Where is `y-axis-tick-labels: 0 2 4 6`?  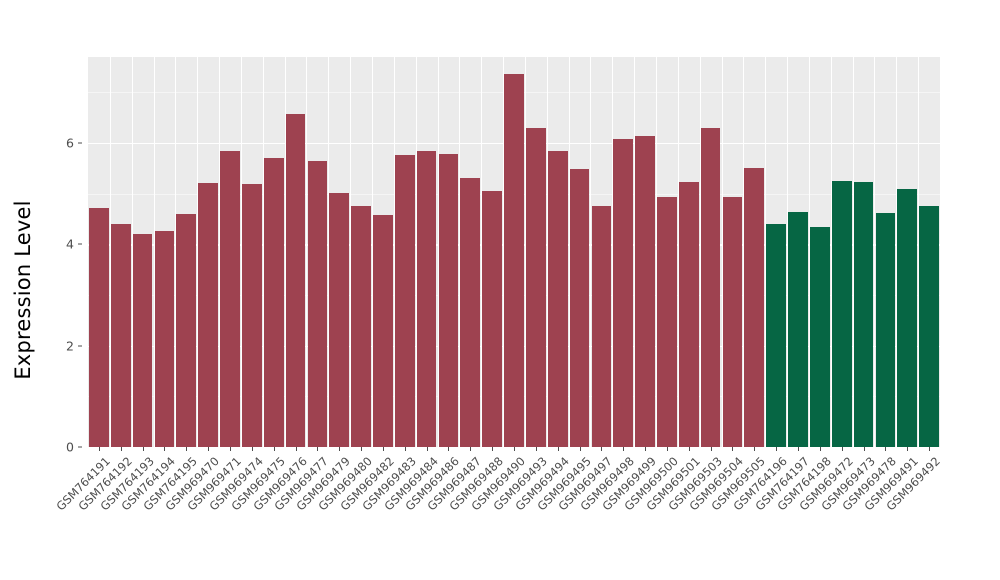
y-axis-tick-labels: 0 2 4 6 is located at coordinates (64, 256).